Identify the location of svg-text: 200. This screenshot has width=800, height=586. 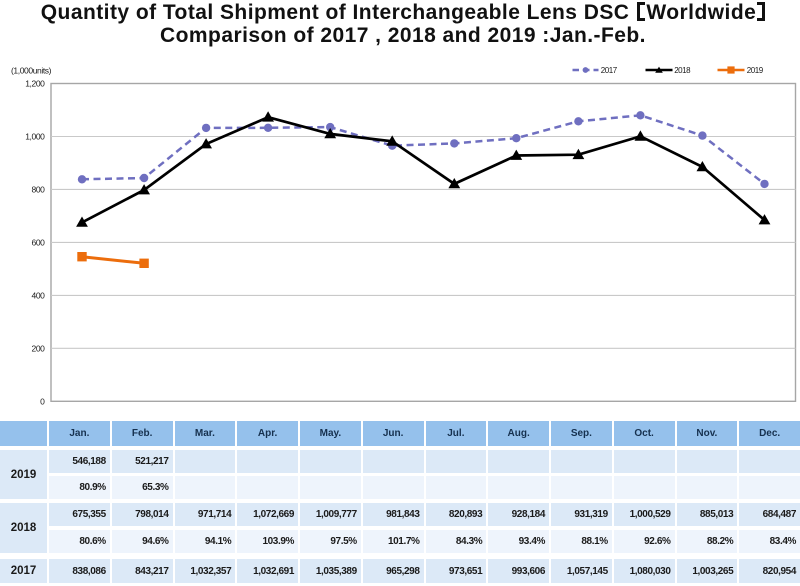
(39, 348).